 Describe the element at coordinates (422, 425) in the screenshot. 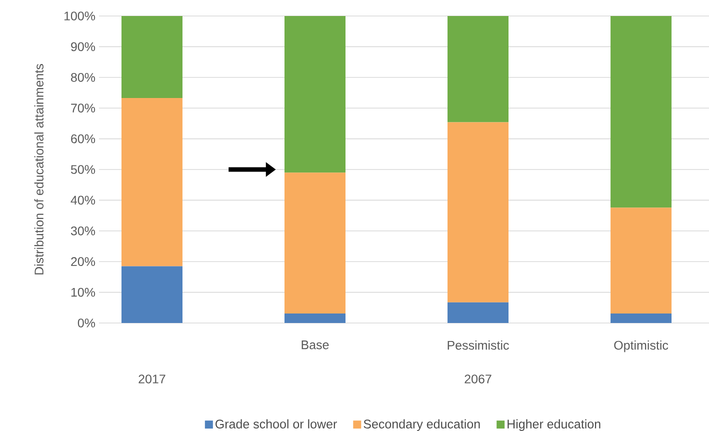

I see `legend-label: Secondary education` at that location.